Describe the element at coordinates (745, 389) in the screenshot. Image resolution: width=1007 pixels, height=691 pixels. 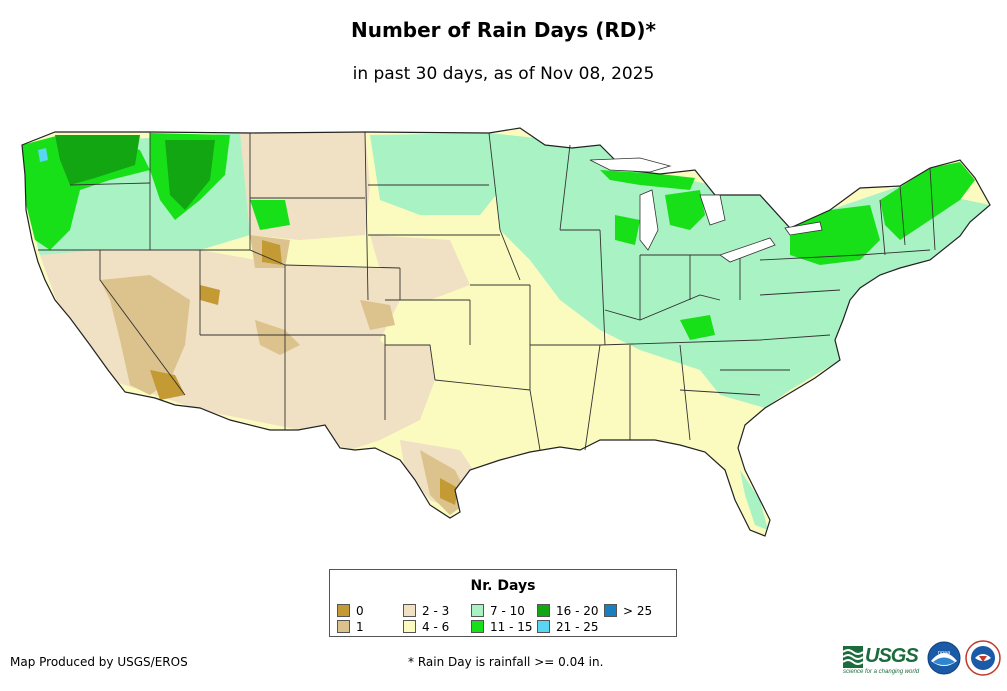
I see `region-7-10-southeast-coast` at that location.